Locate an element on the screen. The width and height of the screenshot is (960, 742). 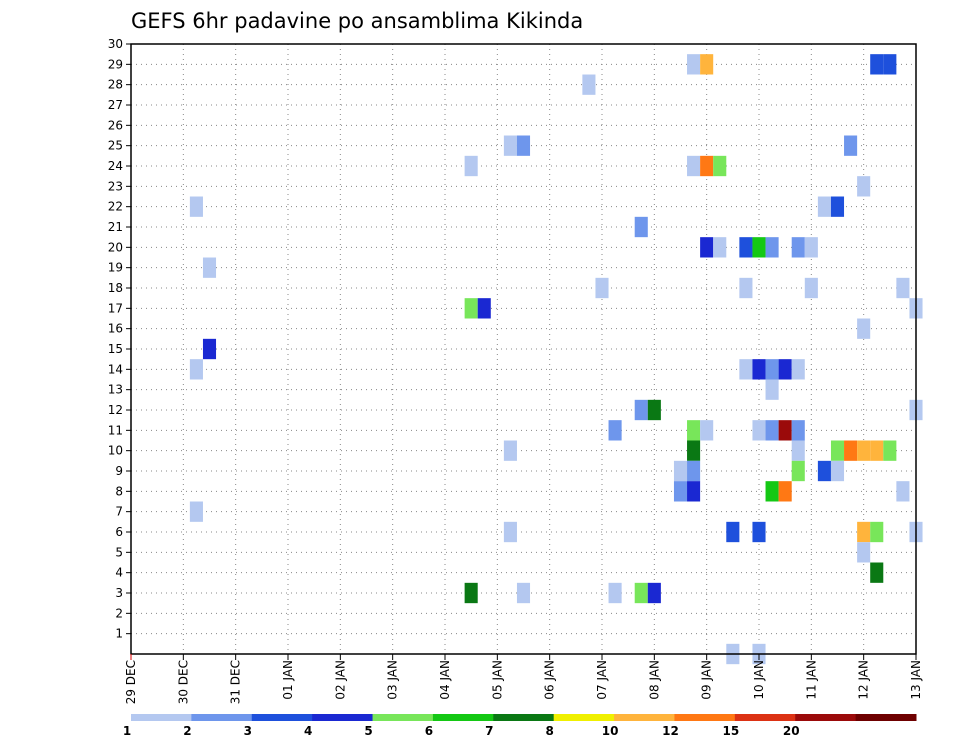
x-tick-label: 11 JAN is located at coordinates (811, 680).